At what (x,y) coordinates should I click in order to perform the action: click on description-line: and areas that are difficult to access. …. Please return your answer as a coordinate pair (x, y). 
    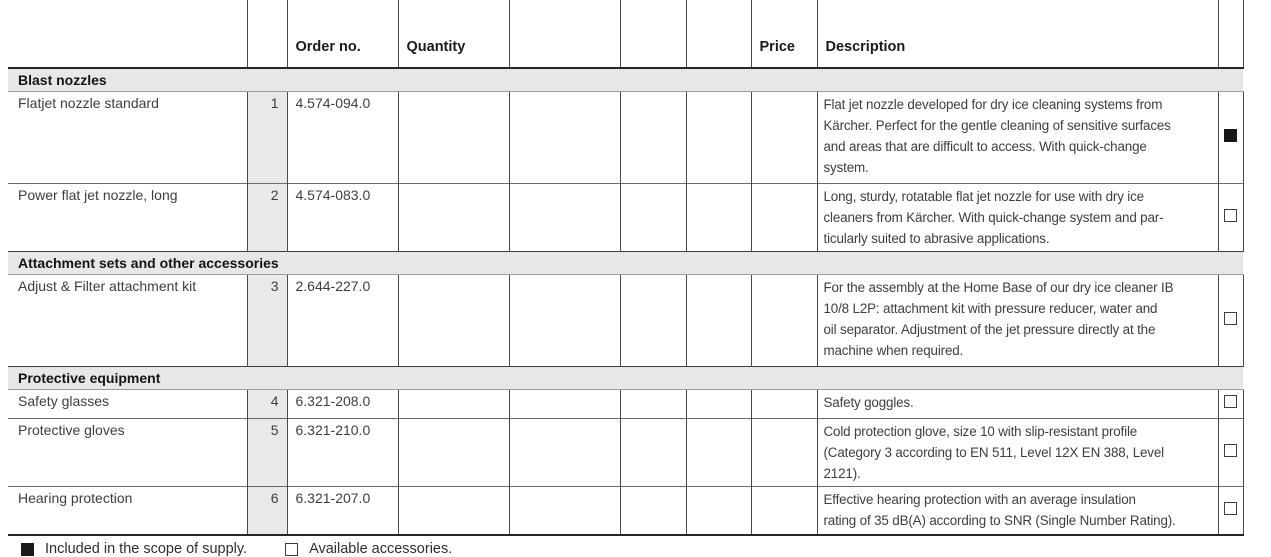
    Looking at the image, I should click on (985, 146).